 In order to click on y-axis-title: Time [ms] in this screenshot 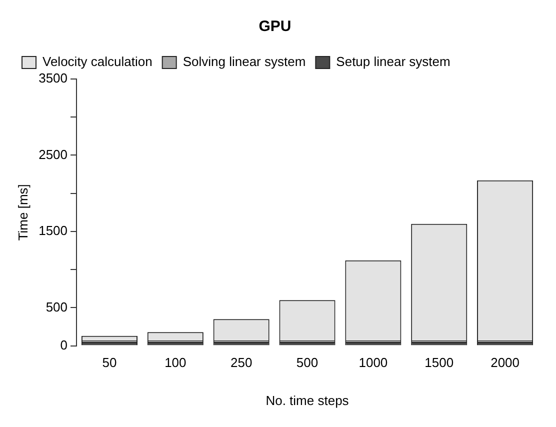, I will do `click(22, 212)`.